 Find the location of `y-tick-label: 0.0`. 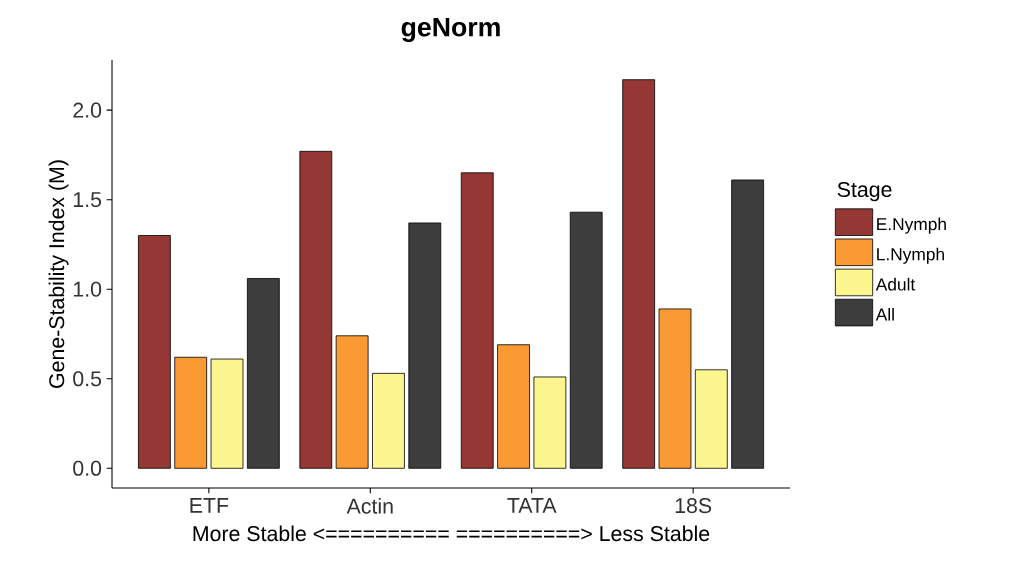

y-tick-label: 0.0 is located at coordinates (87, 468).